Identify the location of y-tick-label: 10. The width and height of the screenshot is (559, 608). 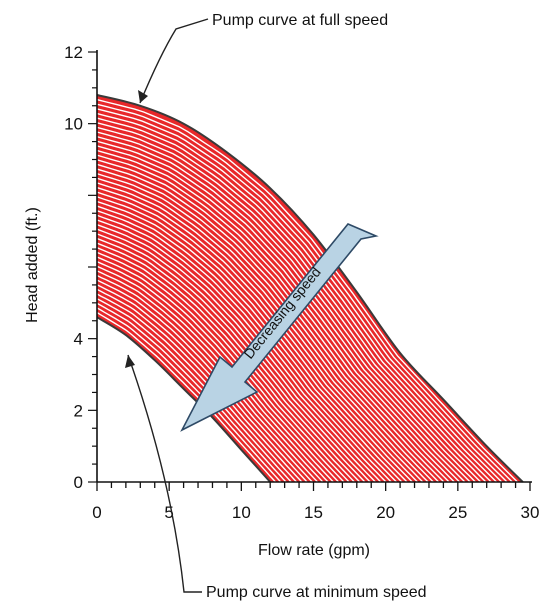
(73, 124).